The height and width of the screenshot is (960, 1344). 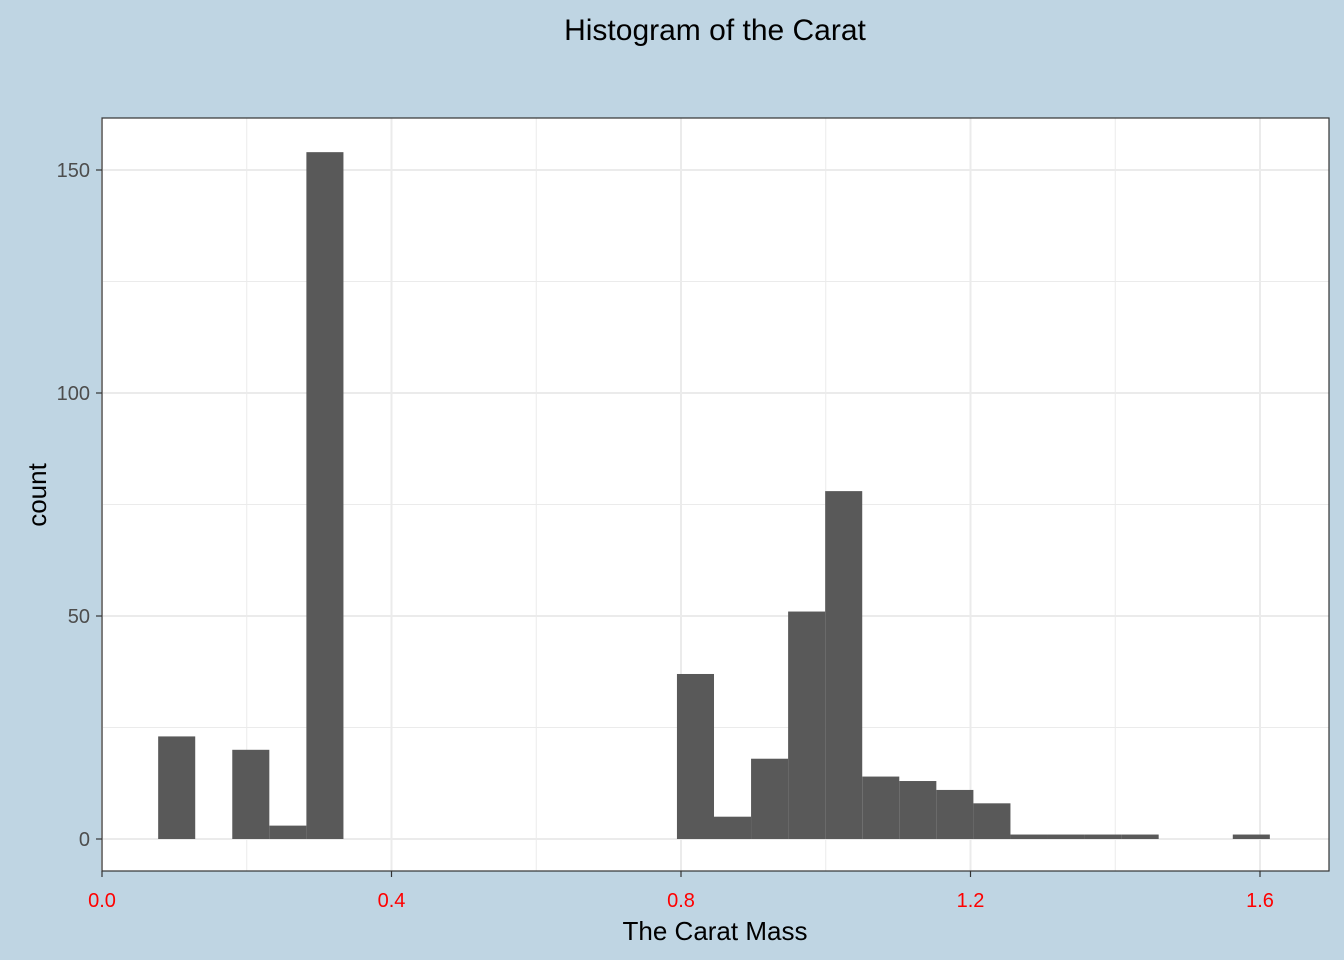 I want to click on y-axis: 0 50 100 150, so click(x=79, y=505).